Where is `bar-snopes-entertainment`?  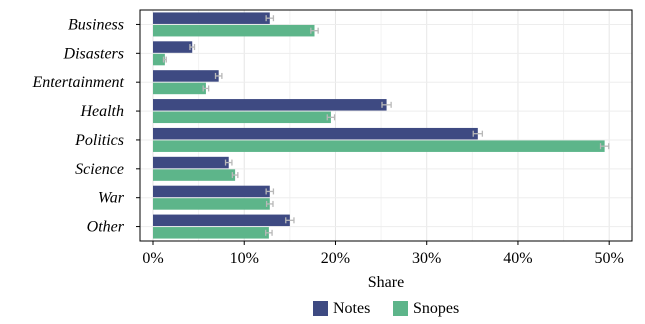 bar-snopes-entertainment is located at coordinates (179, 88).